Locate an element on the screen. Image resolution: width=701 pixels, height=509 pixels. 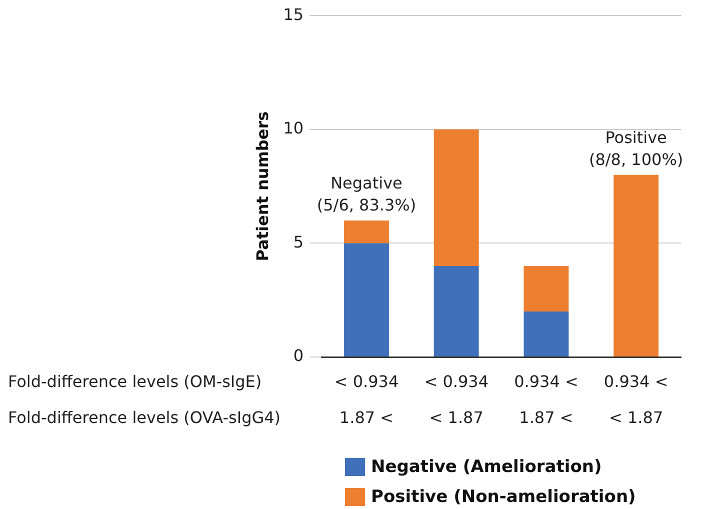
x-tick-label: < 0.934 < 1.87 is located at coordinates (456, 400).